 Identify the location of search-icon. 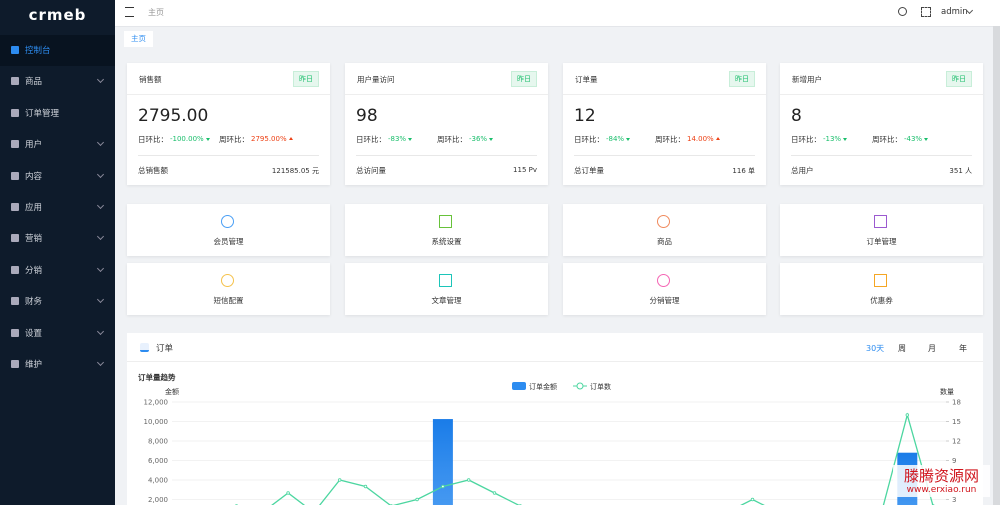
(902, 11).